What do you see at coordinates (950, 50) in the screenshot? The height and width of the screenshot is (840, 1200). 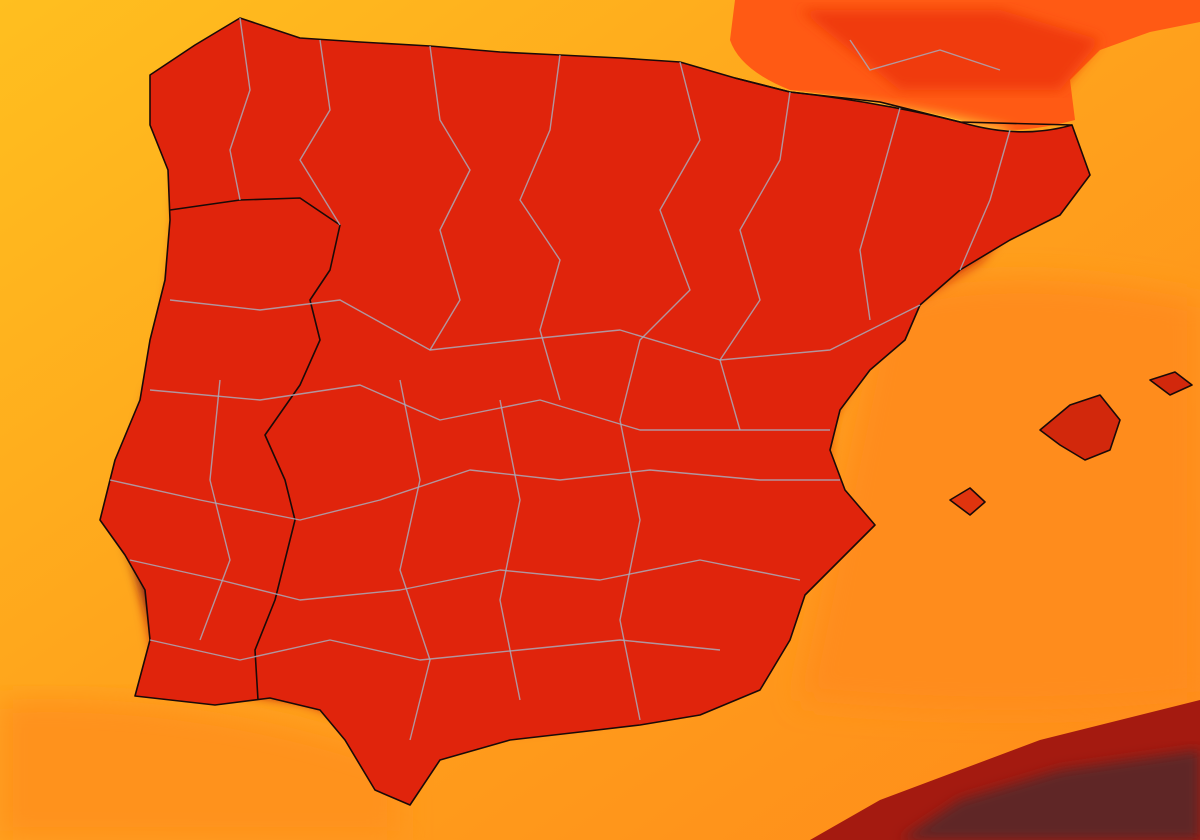 I see `france-heat` at bounding box center [950, 50].